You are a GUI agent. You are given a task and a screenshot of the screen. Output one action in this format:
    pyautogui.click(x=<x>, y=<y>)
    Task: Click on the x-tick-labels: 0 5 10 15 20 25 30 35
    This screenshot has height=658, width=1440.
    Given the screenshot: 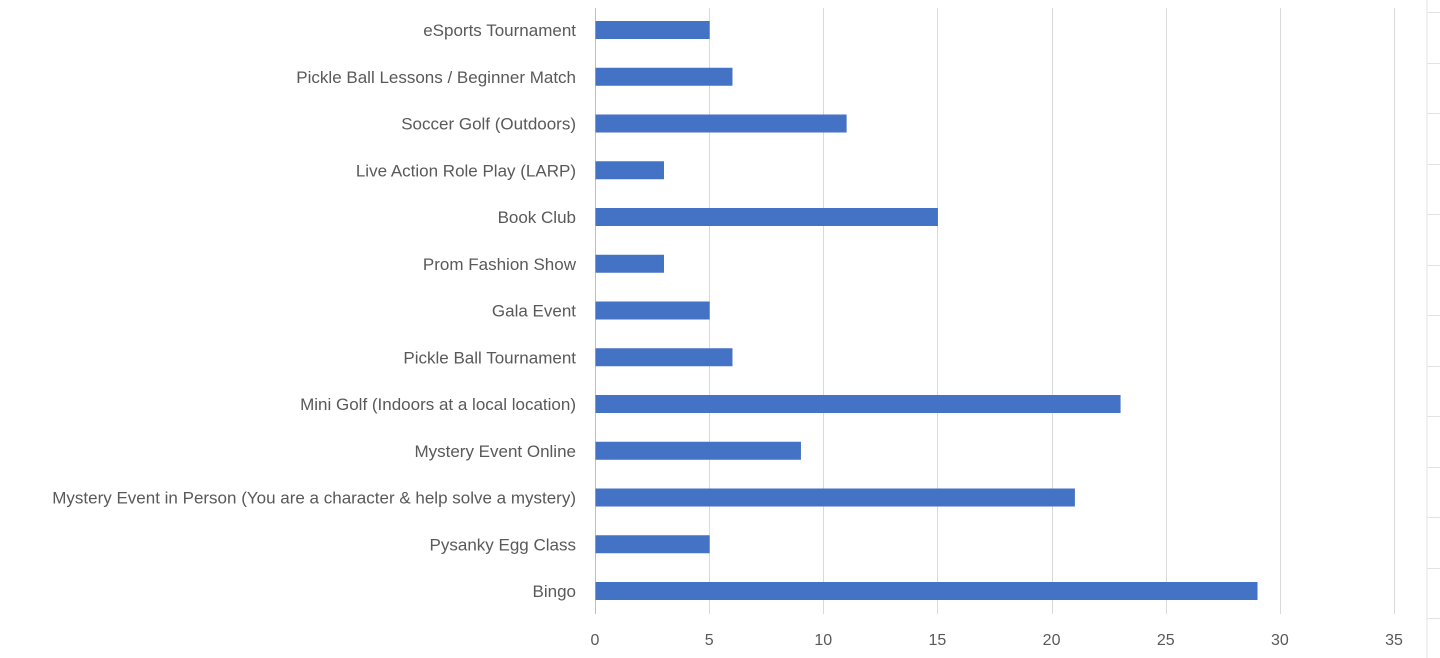 What is the action you would take?
    pyautogui.click(x=997, y=640)
    